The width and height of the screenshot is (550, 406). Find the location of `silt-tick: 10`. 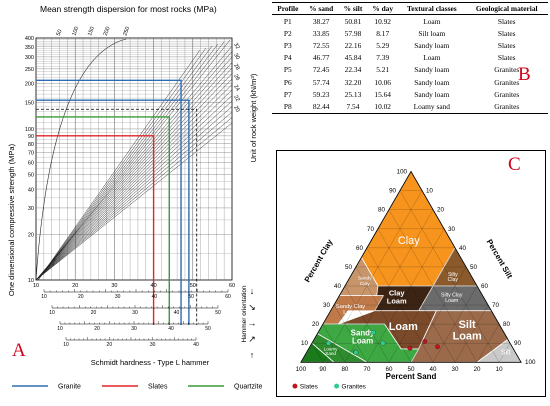

silt-tick: 10 is located at coordinates (429, 191).